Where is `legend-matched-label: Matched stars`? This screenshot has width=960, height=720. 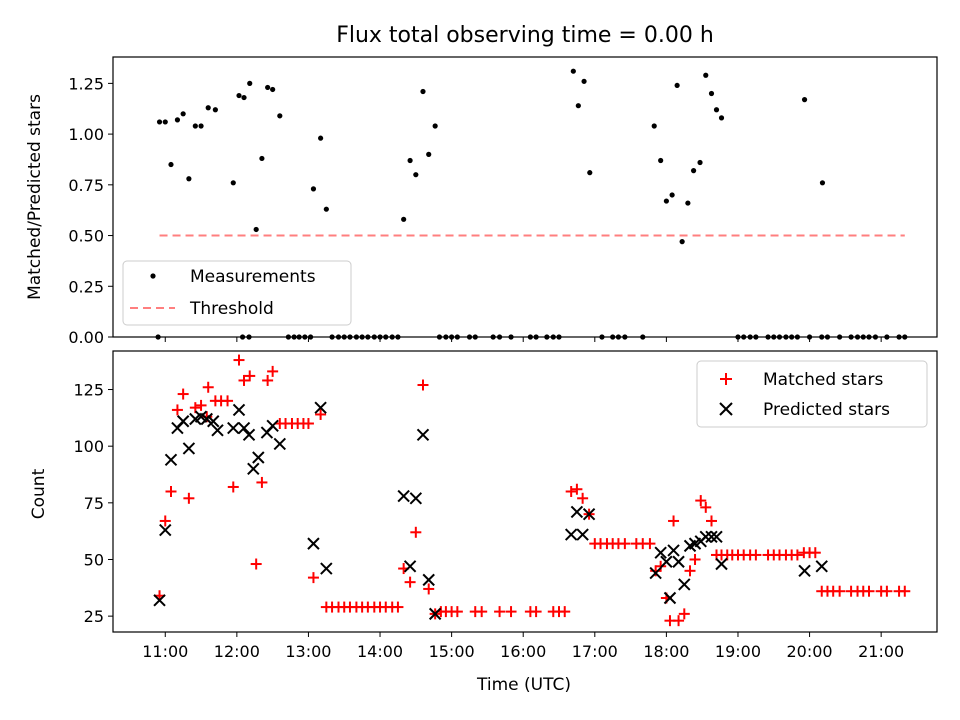 legend-matched-label: Matched stars is located at coordinates (823, 380).